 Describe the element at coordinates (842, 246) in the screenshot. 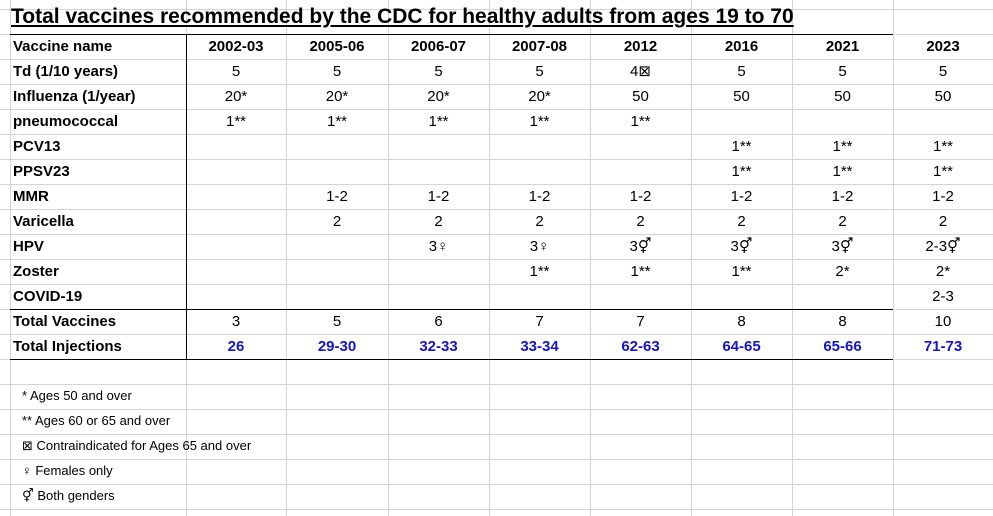

I see `table-cell: 3⚥` at that location.